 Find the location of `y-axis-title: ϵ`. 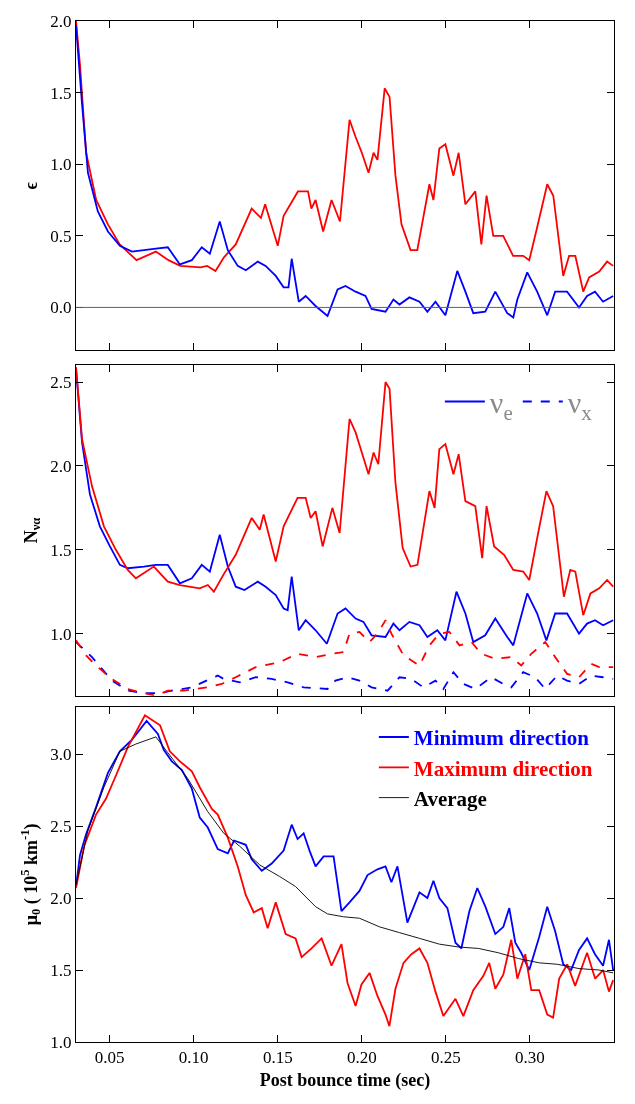

y-axis-title: ϵ is located at coordinates (30, 185).